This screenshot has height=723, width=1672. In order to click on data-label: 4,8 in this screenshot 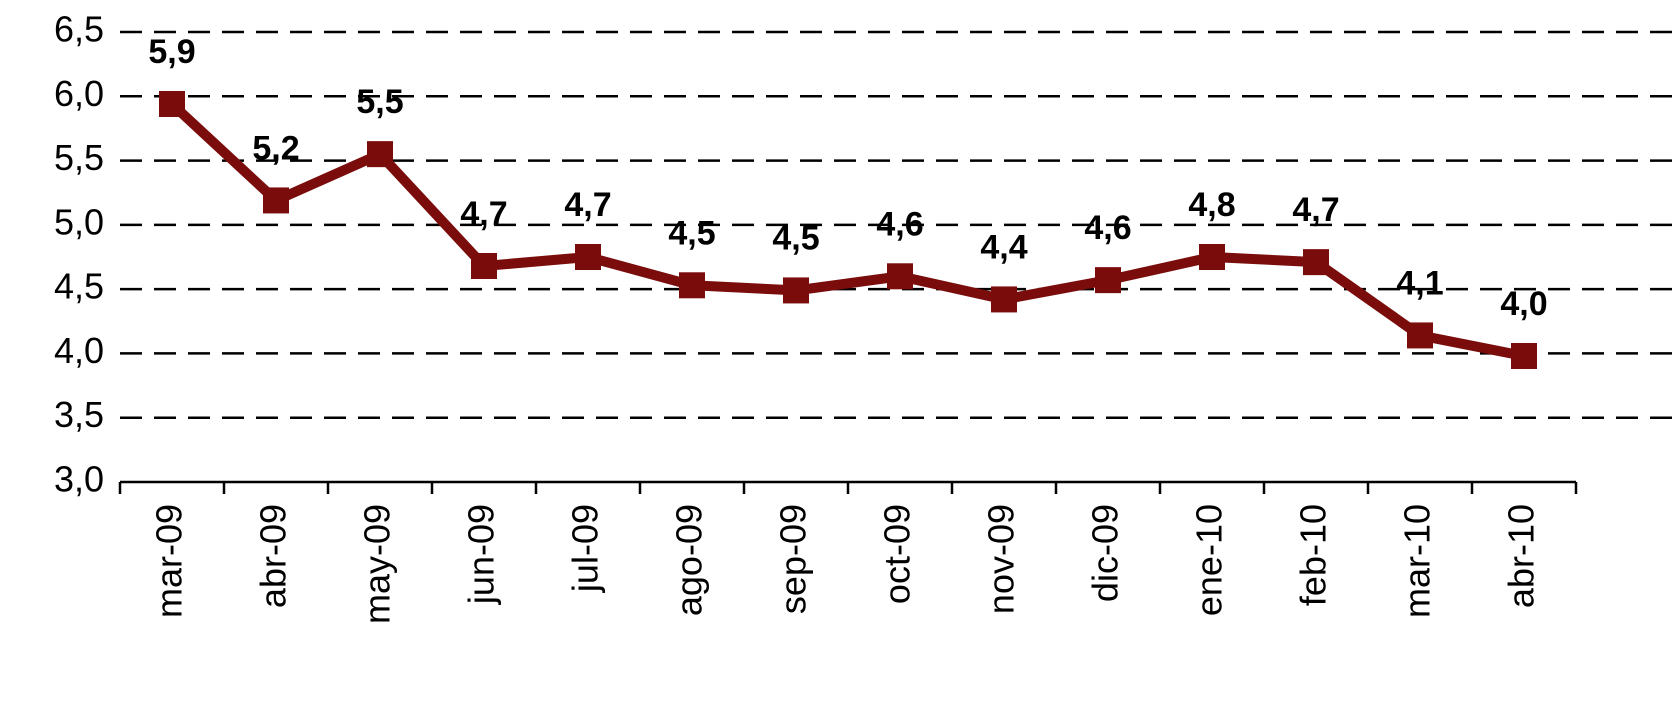, I will do `click(1211, 205)`.